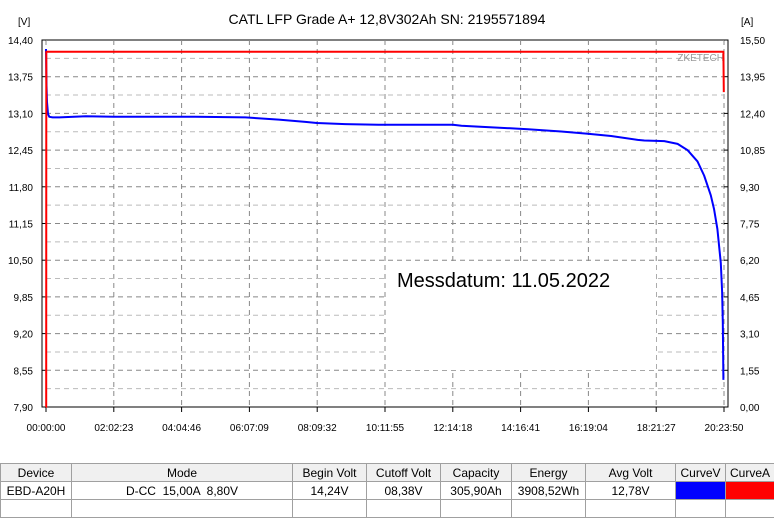 This screenshot has width=774, height=520. Describe the element at coordinates (385, 428) in the screenshot. I see `x-tick-label: 10:11:55` at that location.